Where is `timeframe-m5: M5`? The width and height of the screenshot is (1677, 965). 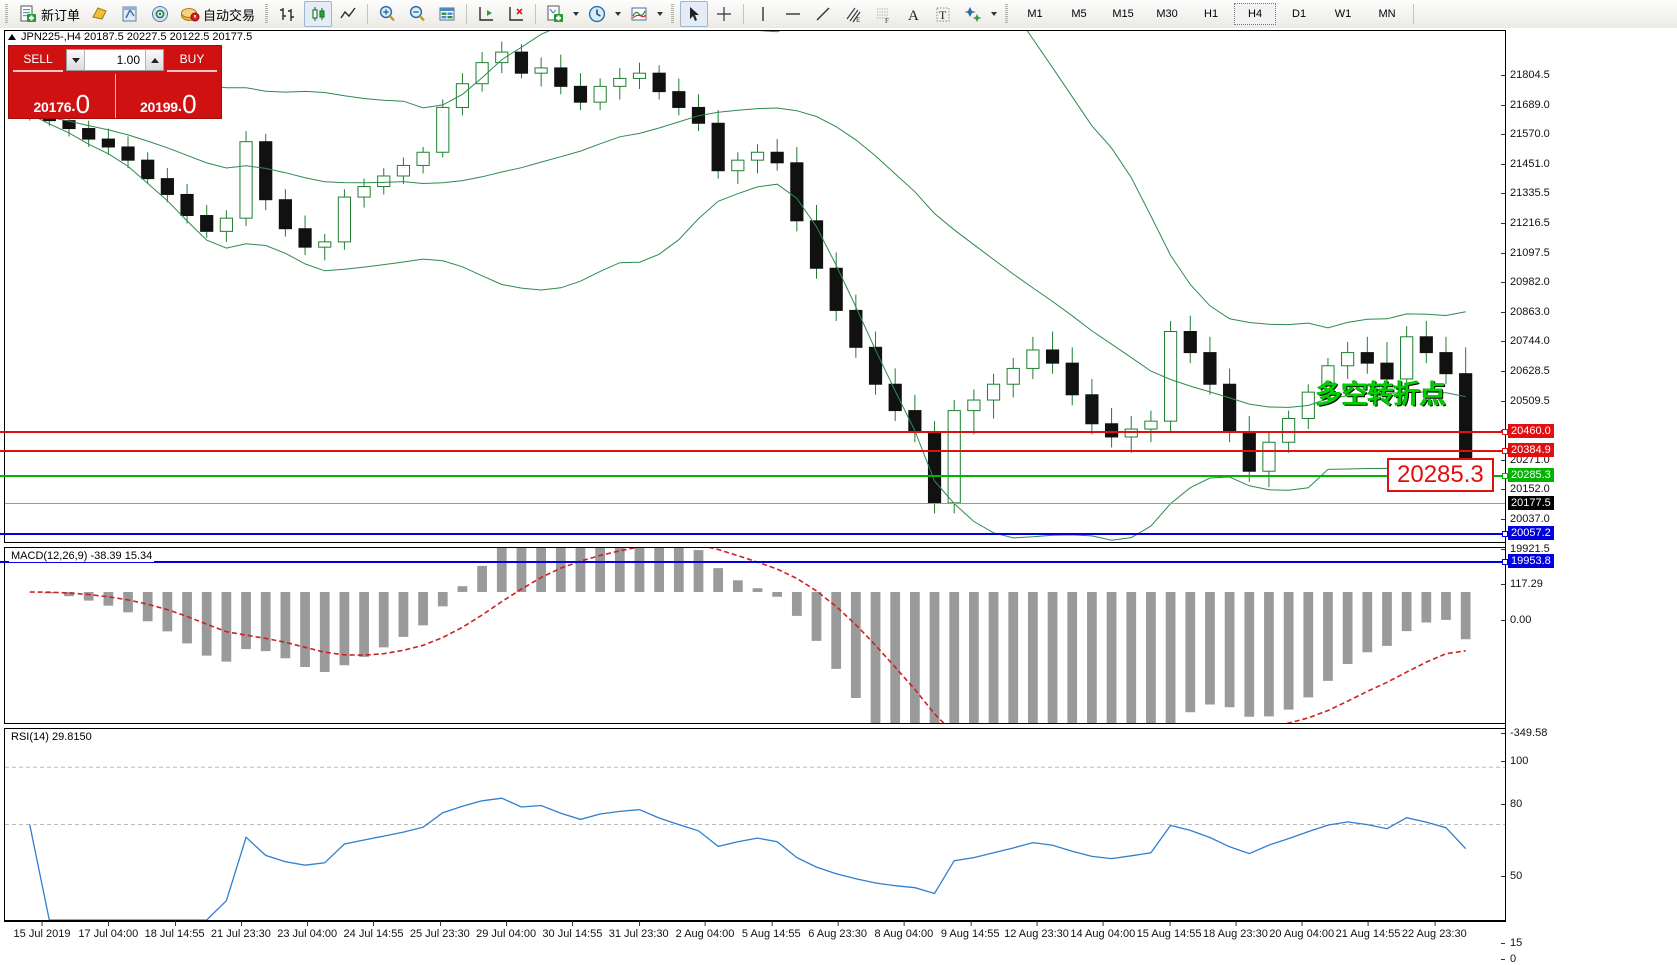 timeframe-m5: M5 is located at coordinates (1079, 14).